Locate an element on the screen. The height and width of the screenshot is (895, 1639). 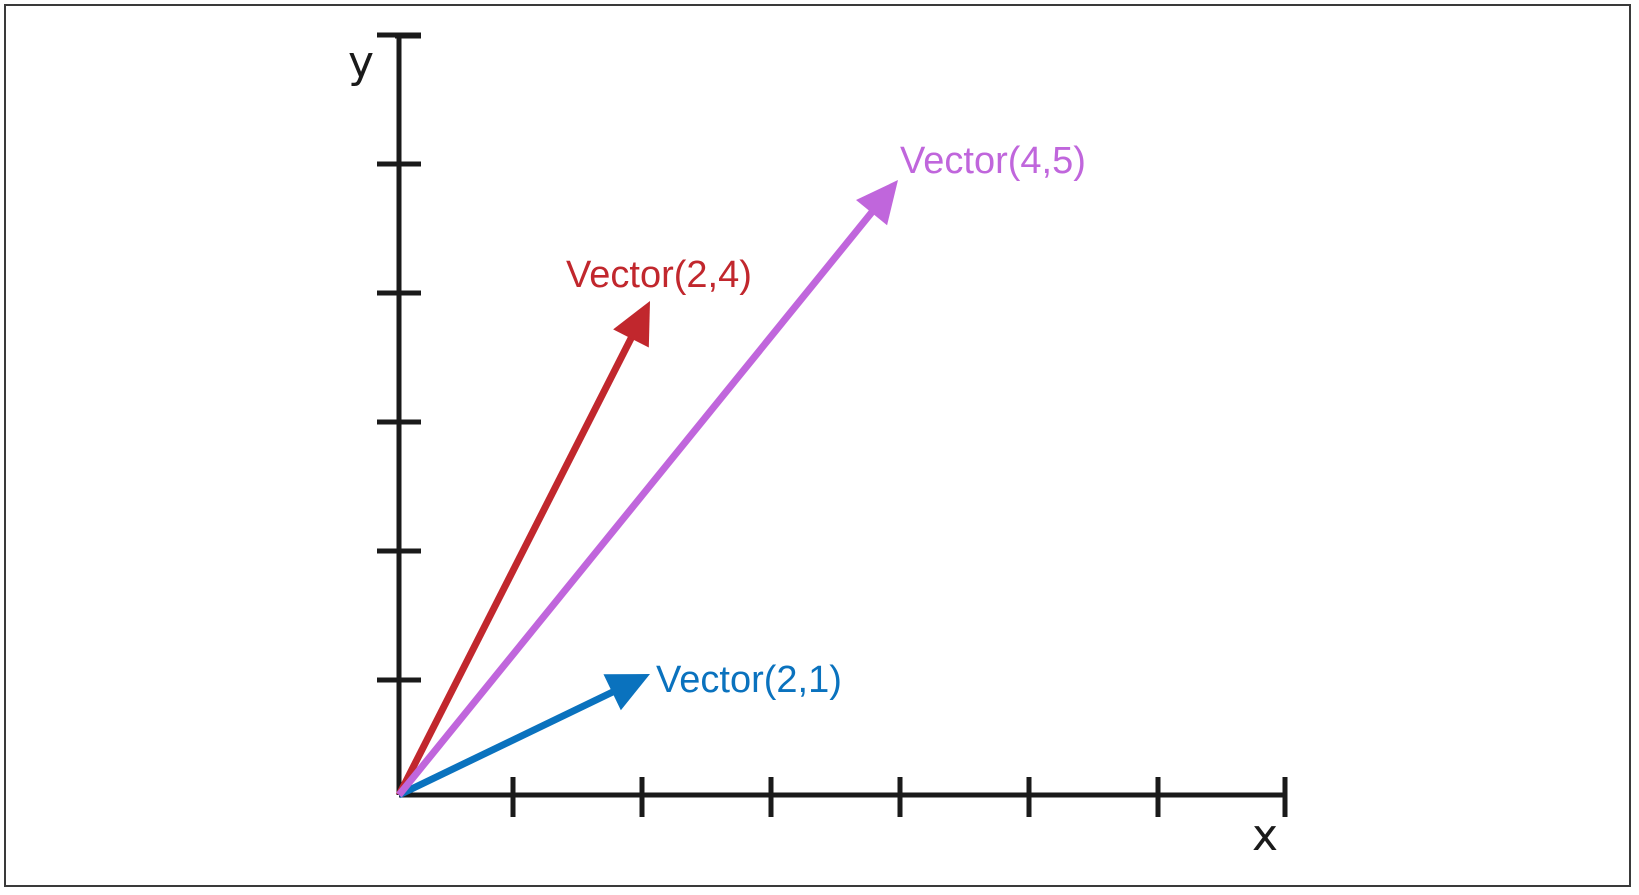
x-axis-ticks is located at coordinates (899, 797).